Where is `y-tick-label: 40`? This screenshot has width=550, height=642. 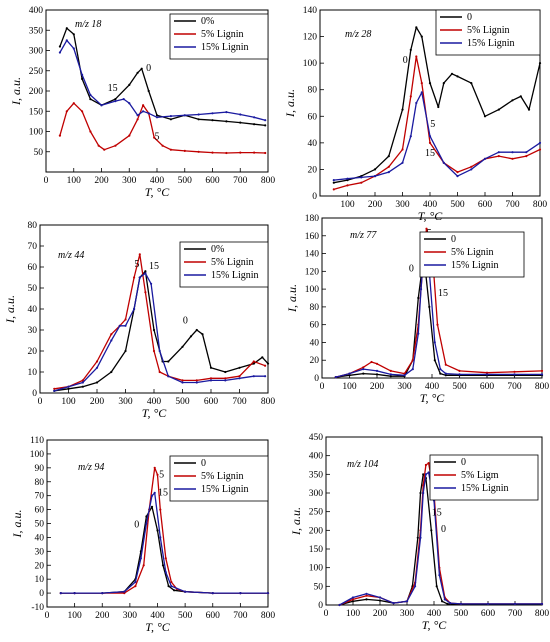 y-tick-label: 40 is located at coordinates (40, 538).